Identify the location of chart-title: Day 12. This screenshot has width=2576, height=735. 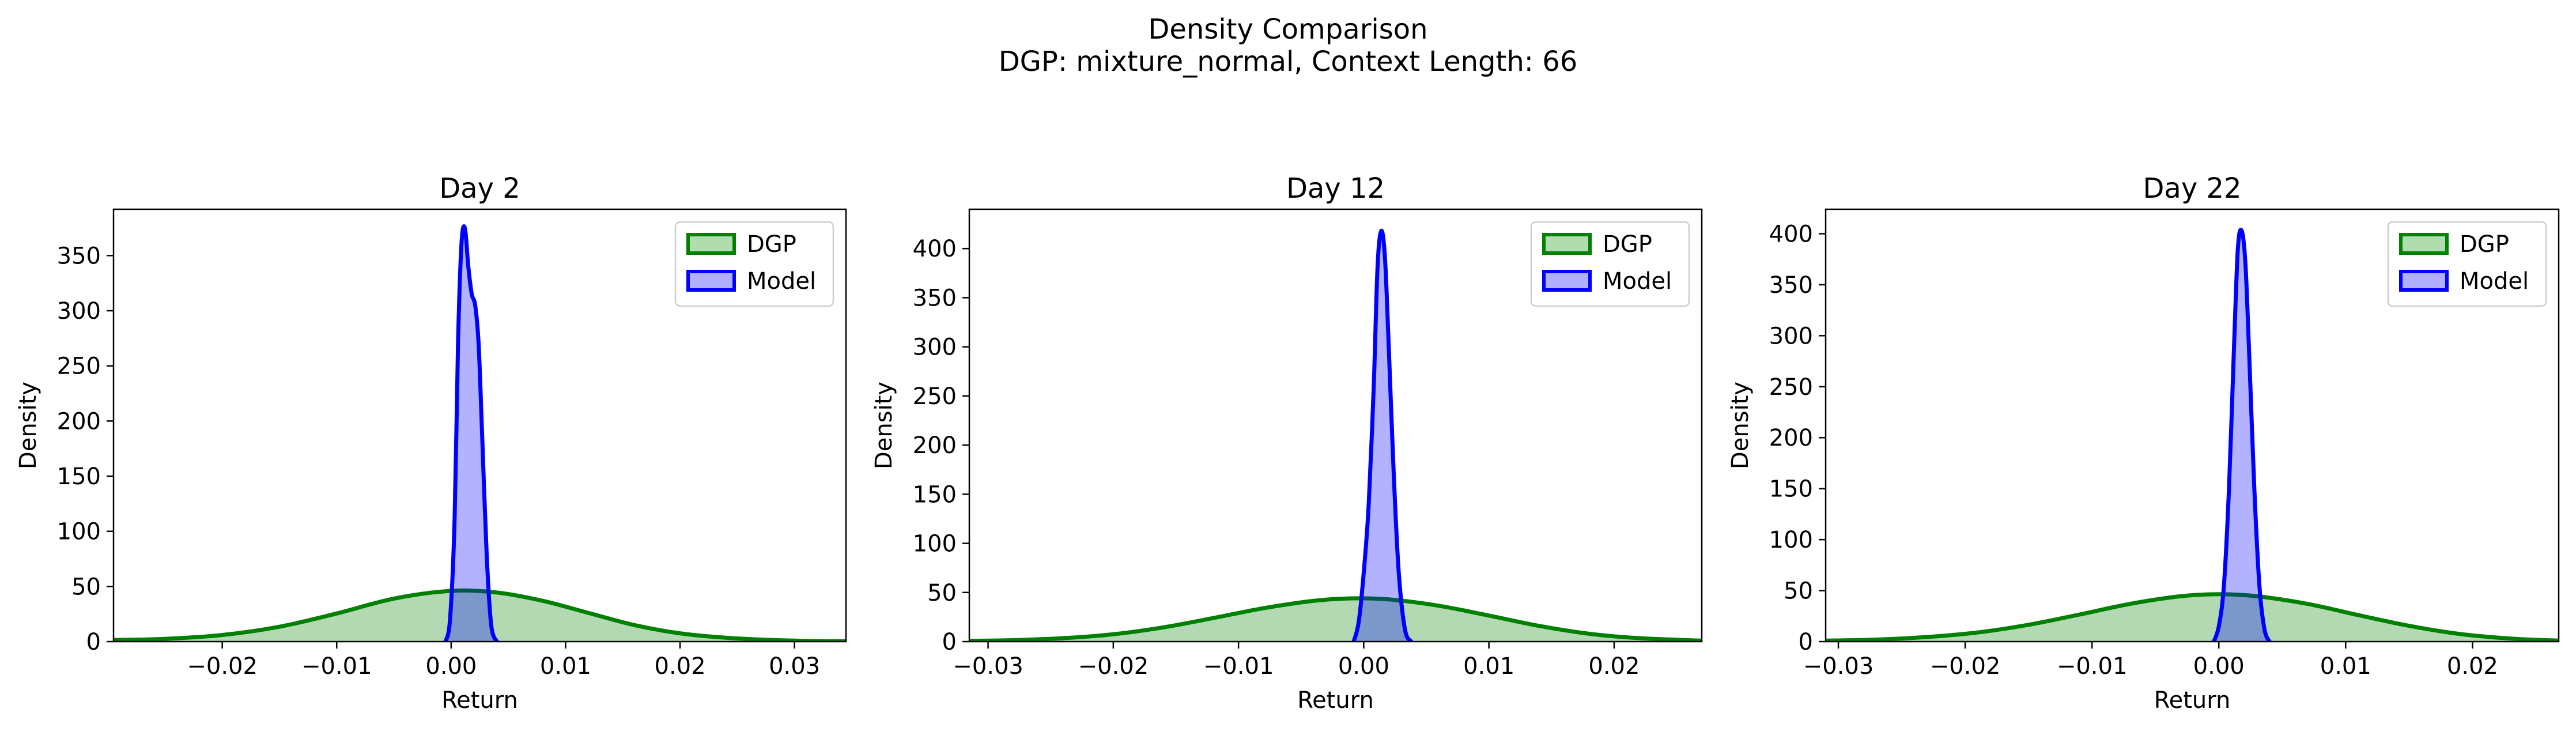
(1335, 188).